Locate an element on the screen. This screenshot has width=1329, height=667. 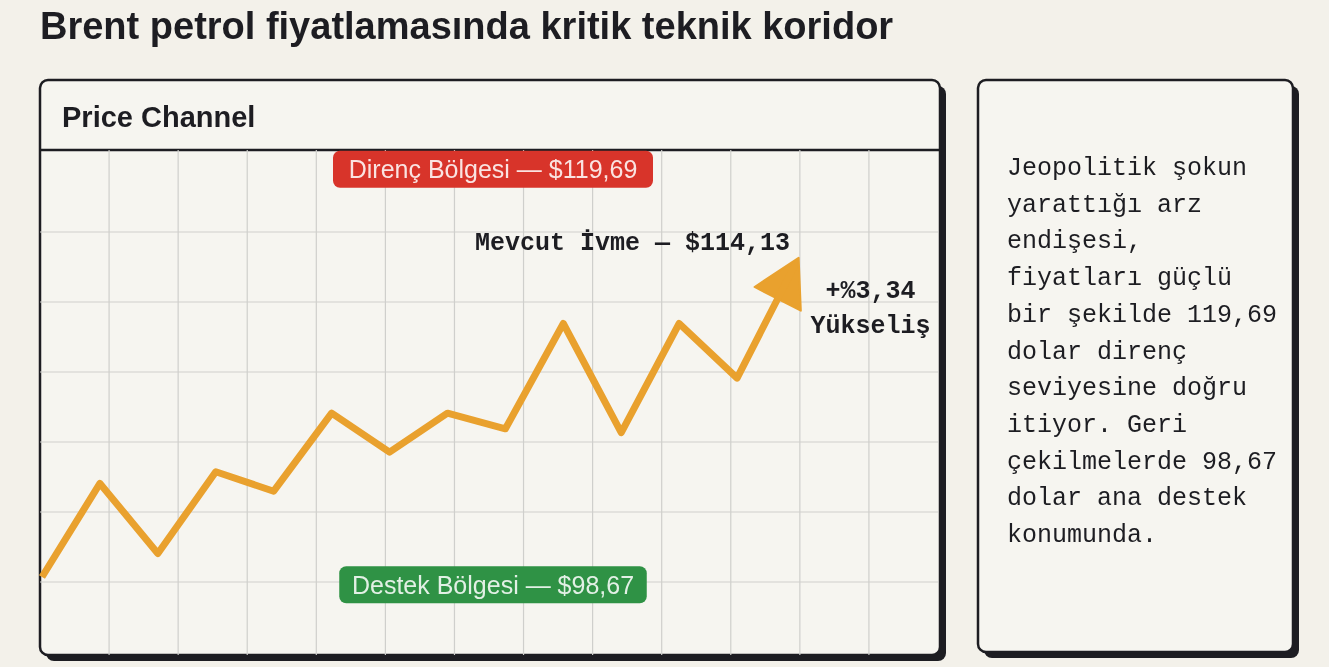
ref-line-label: Direnç Bölgesi — $119,69 is located at coordinates (493, 169).